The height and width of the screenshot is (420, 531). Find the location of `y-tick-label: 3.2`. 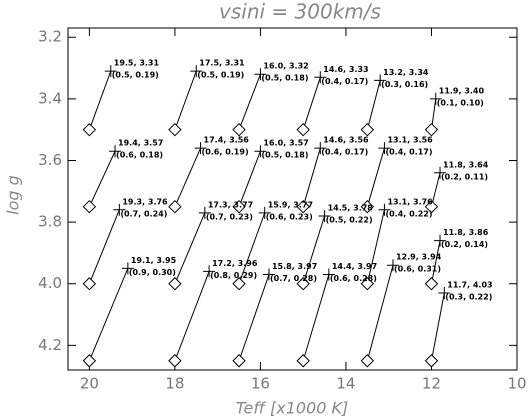

y-tick-label: 3.2 is located at coordinates (50, 37).